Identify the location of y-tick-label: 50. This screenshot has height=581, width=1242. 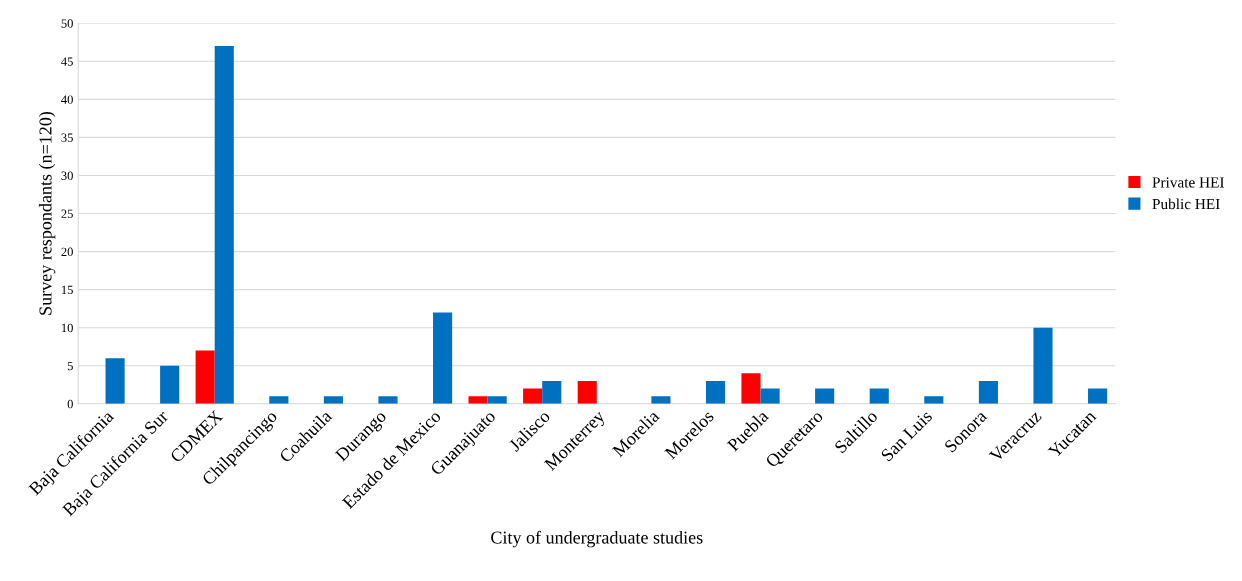
(67, 23).